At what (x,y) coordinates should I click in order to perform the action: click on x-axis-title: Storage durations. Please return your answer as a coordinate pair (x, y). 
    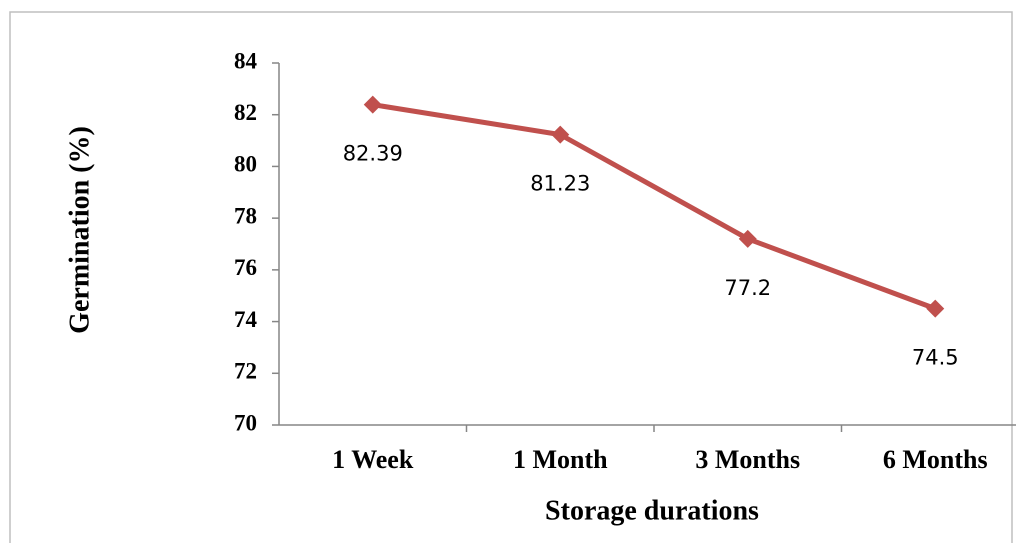
    Looking at the image, I should click on (652, 510).